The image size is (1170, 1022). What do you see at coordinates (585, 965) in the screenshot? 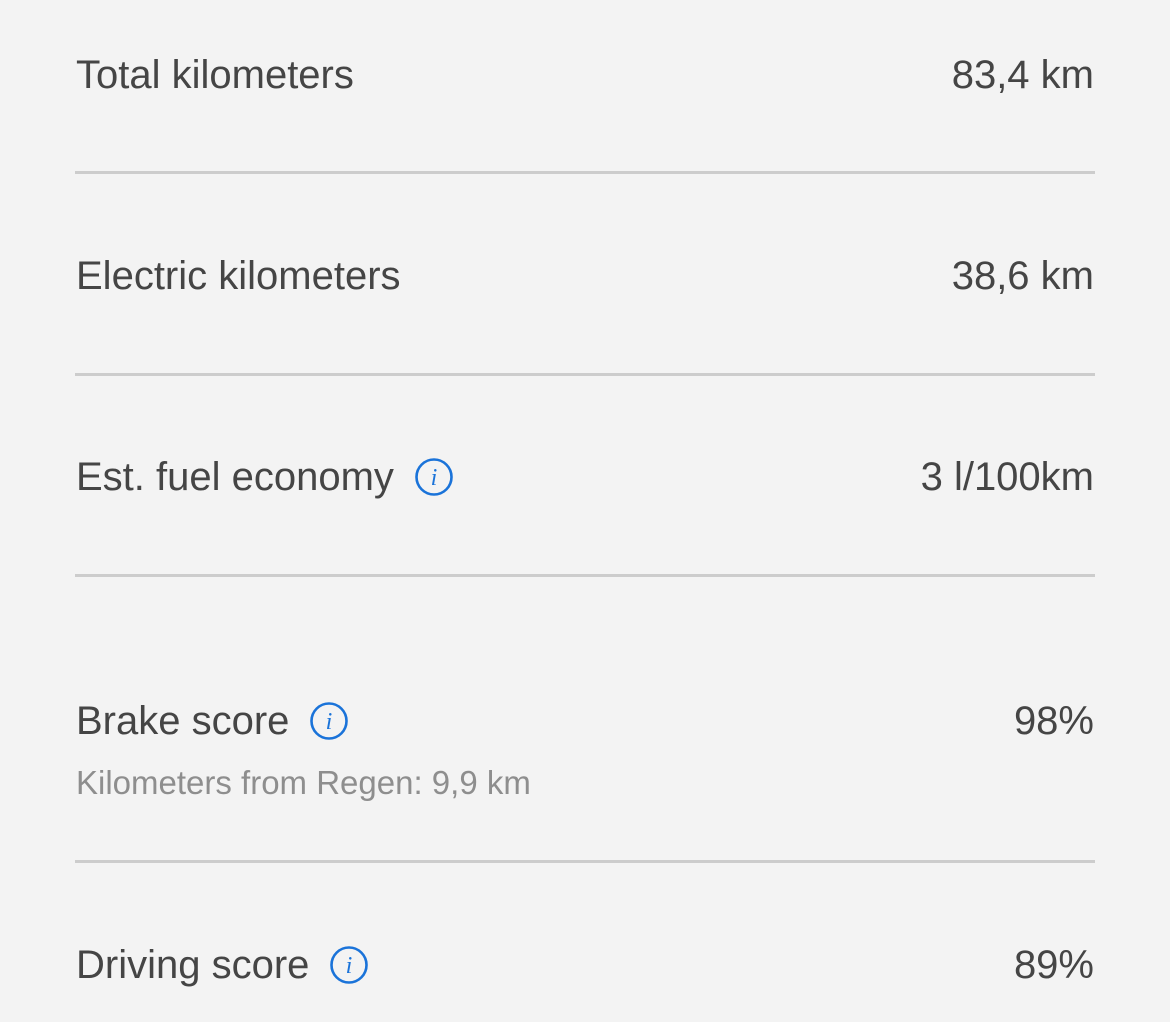
I see `stat-row-driving-score: Driving score i 89%` at bounding box center [585, 965].